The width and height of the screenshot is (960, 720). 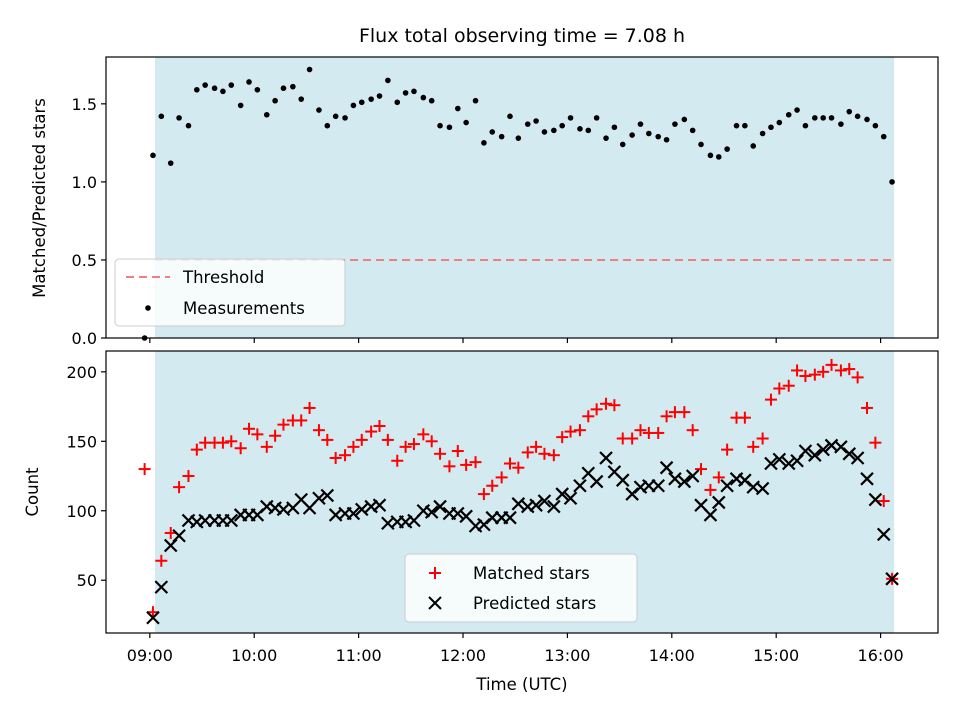 I want to click on y-tick-label: 50, so click(x=87, y=580).